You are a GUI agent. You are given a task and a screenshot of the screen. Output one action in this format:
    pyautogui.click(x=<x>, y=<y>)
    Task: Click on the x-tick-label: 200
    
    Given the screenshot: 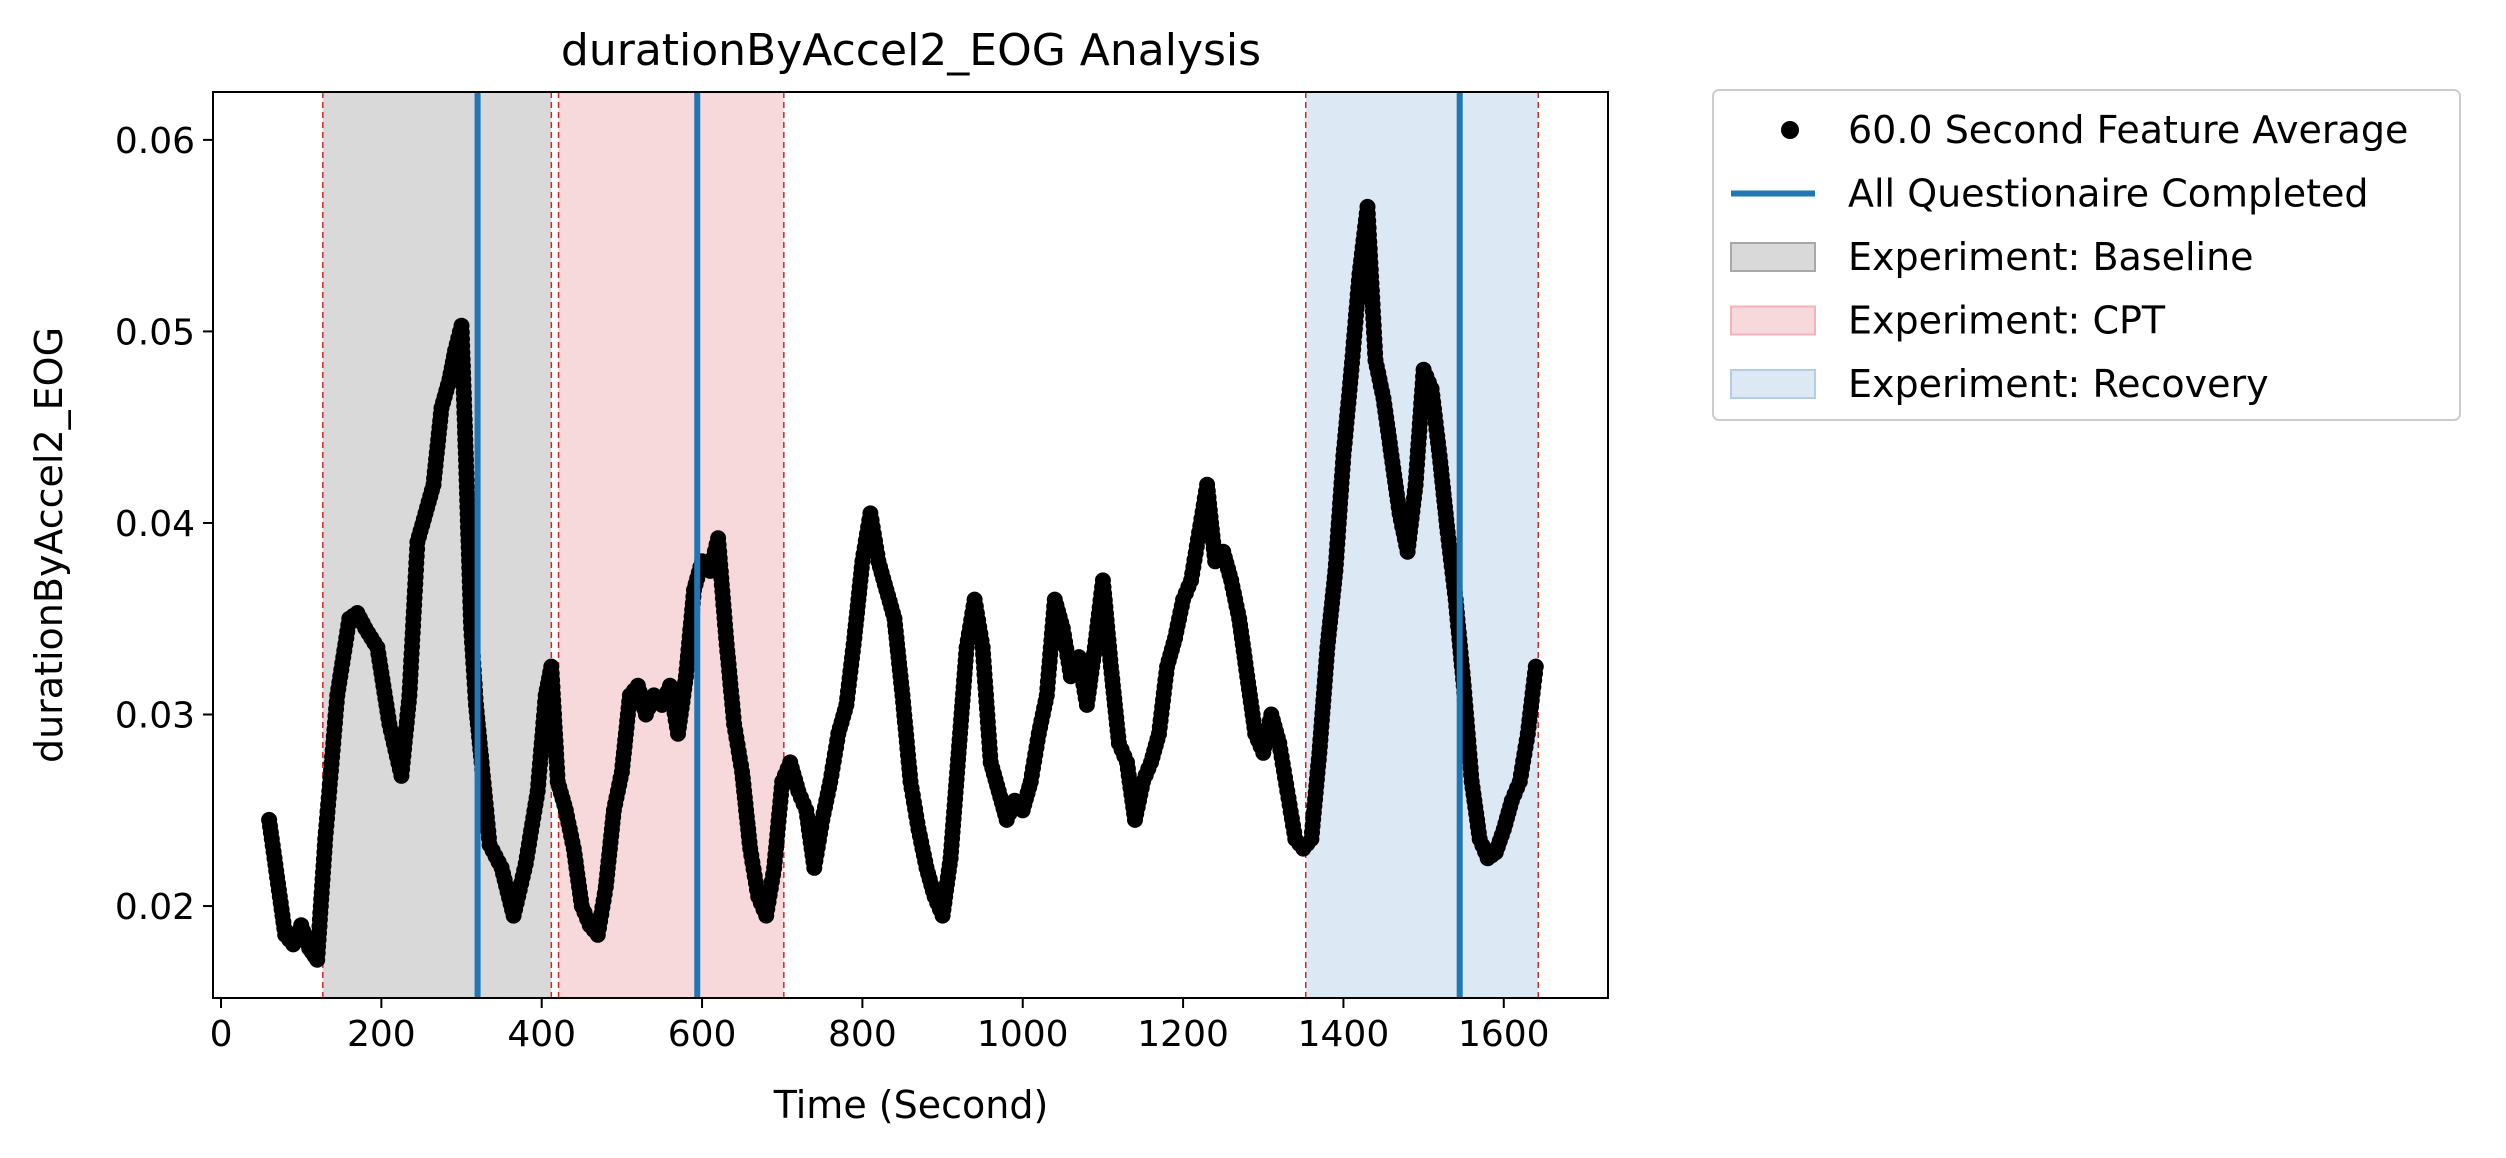 What is the action you would take?
    pyautogui.click(x=381, y=1034)
    